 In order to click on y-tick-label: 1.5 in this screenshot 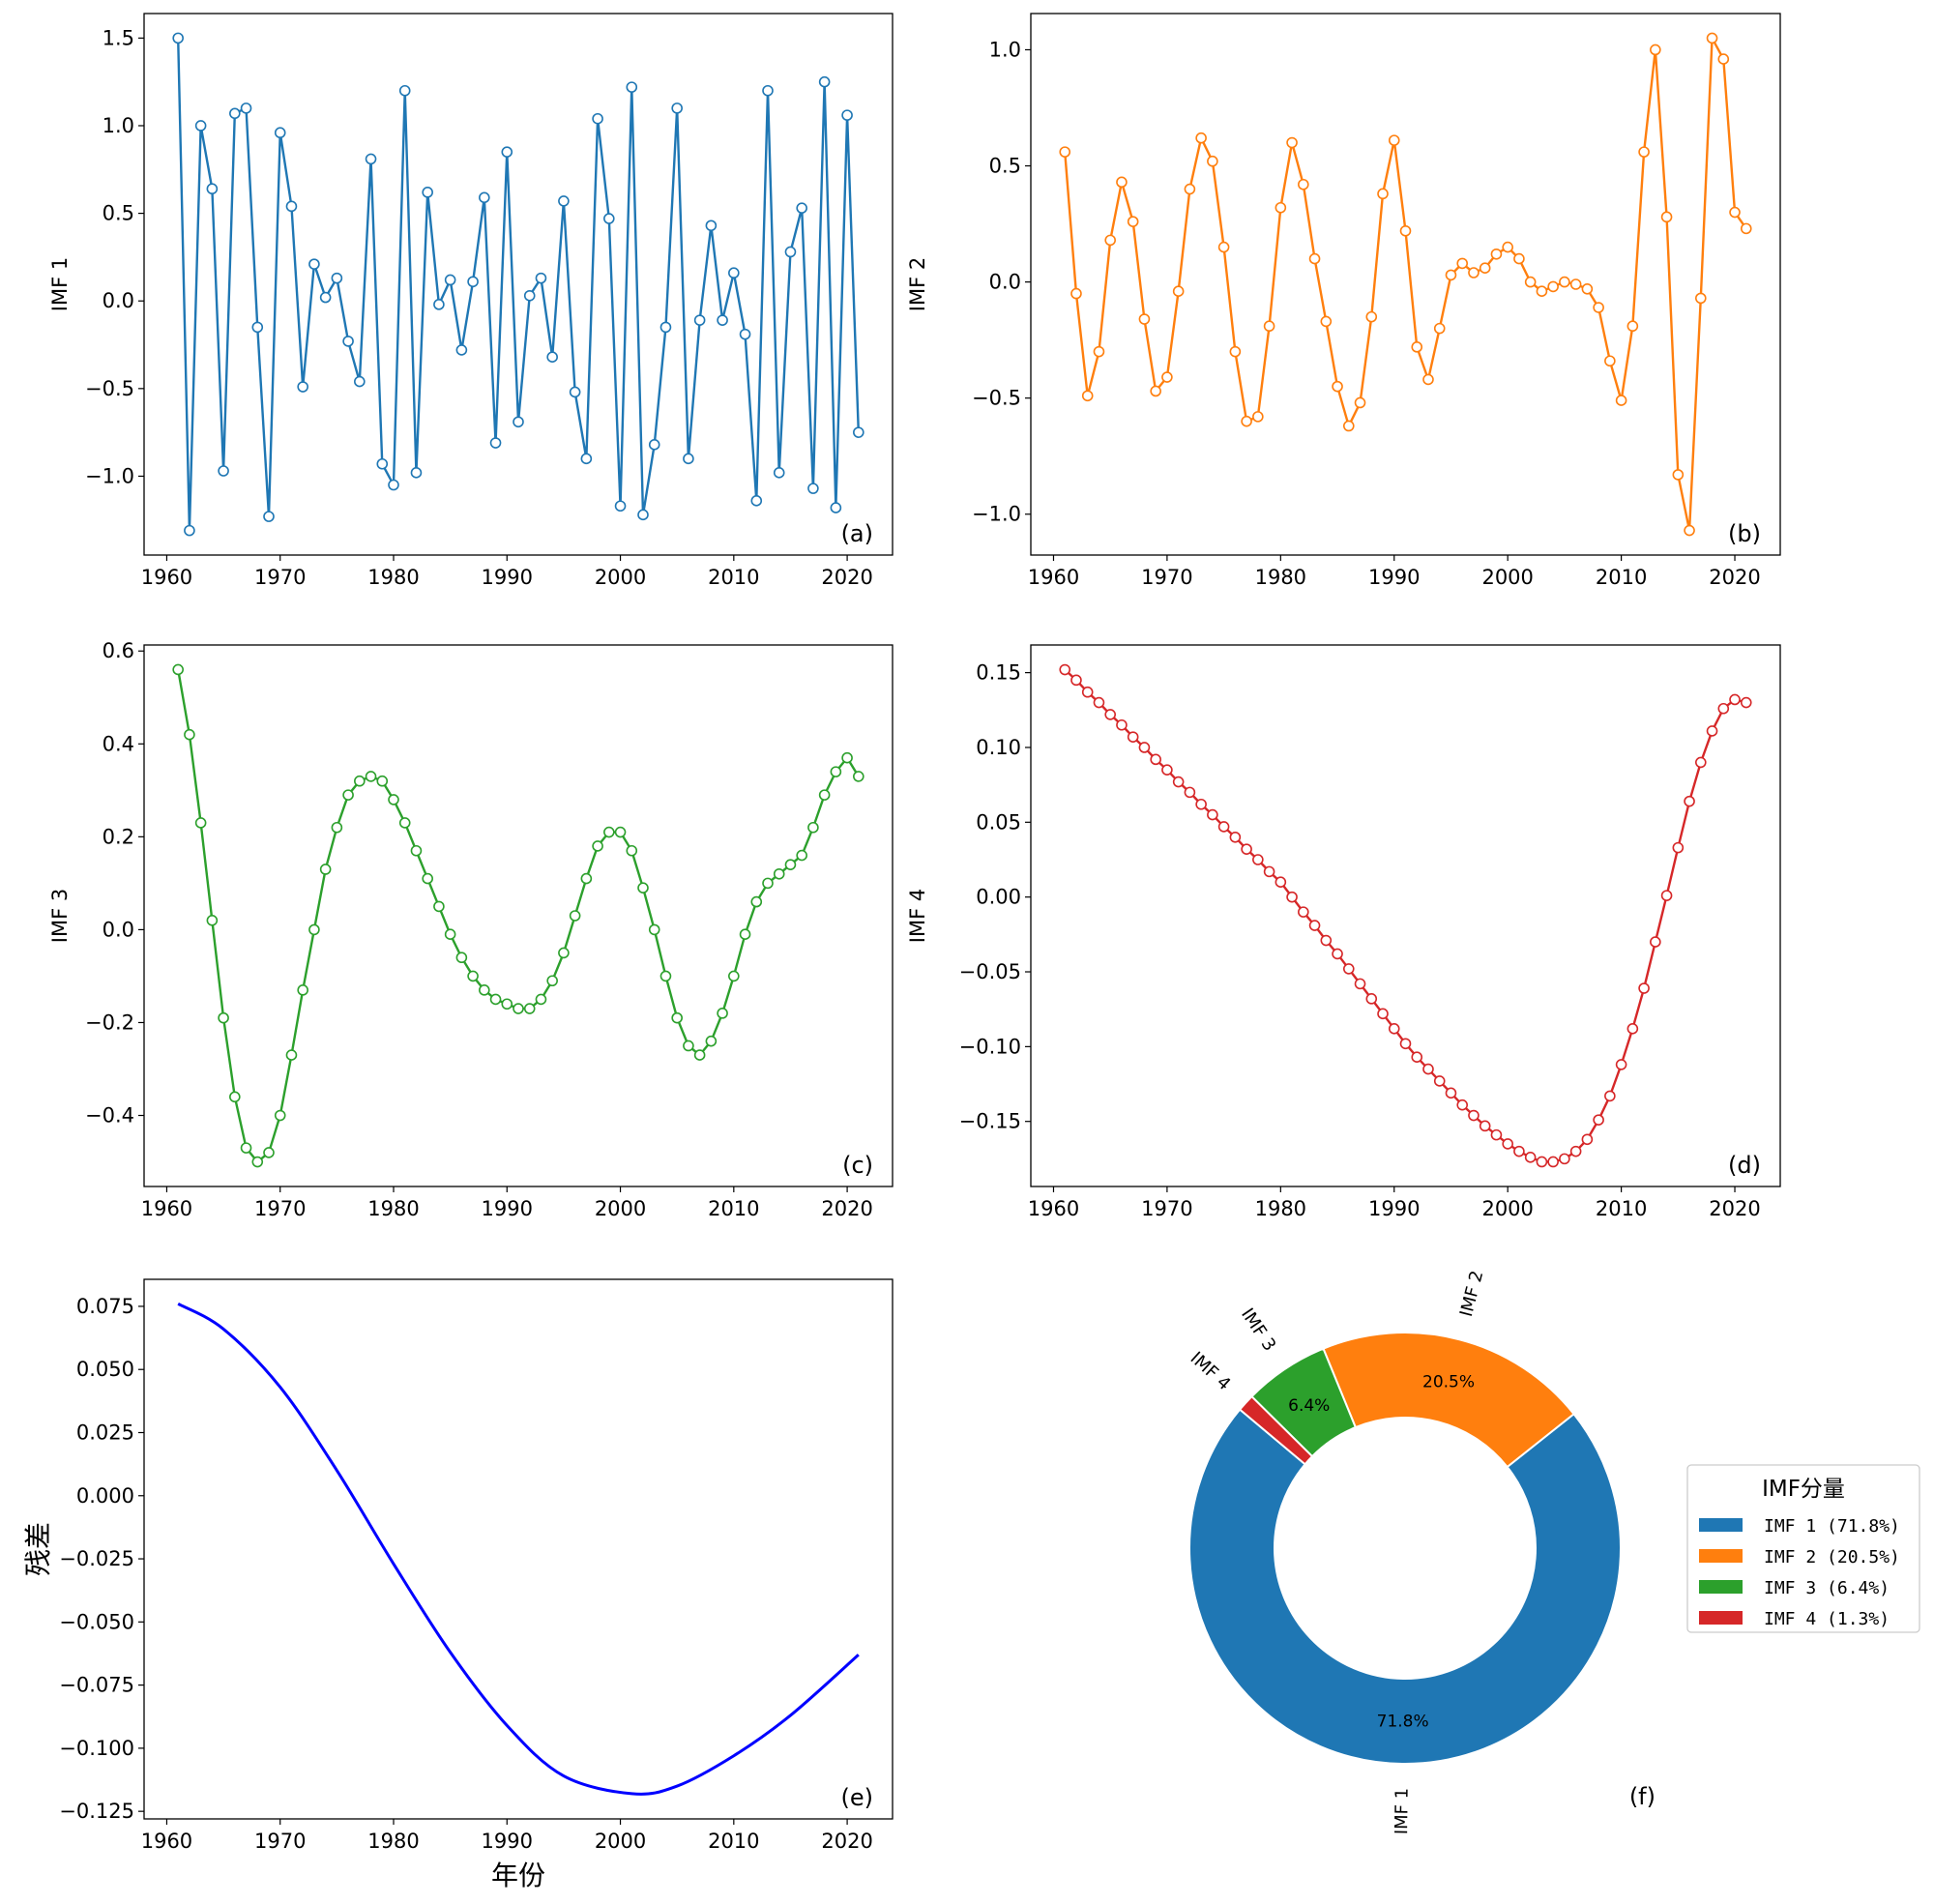, I will do `click(119, 38)`.